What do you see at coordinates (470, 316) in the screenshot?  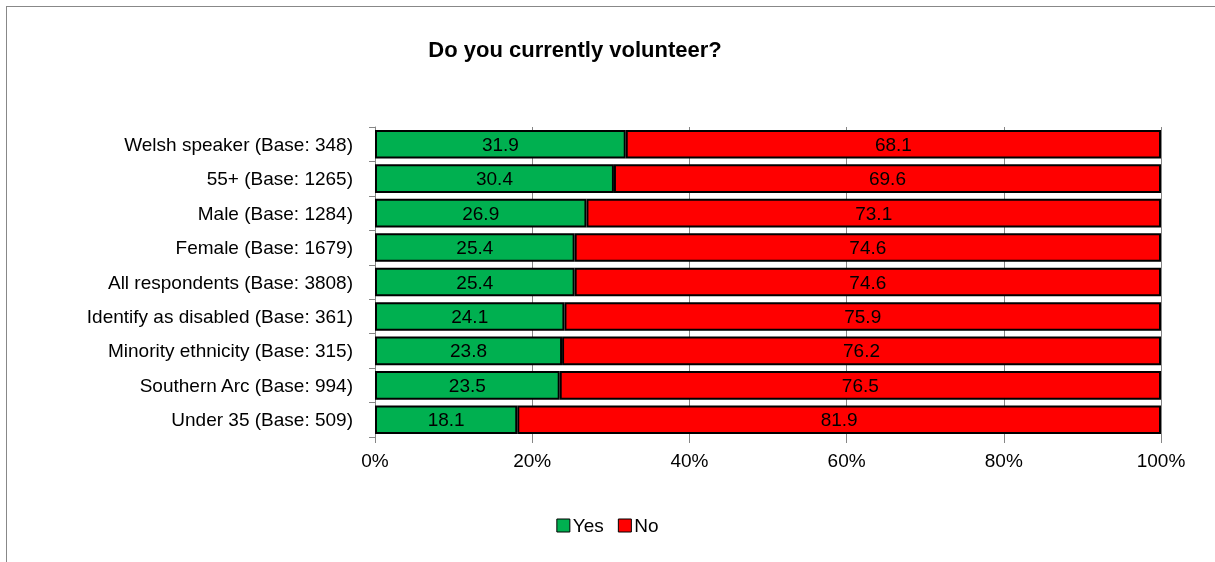 I see `data-label: 24.1` at bounding box center [470, 316].